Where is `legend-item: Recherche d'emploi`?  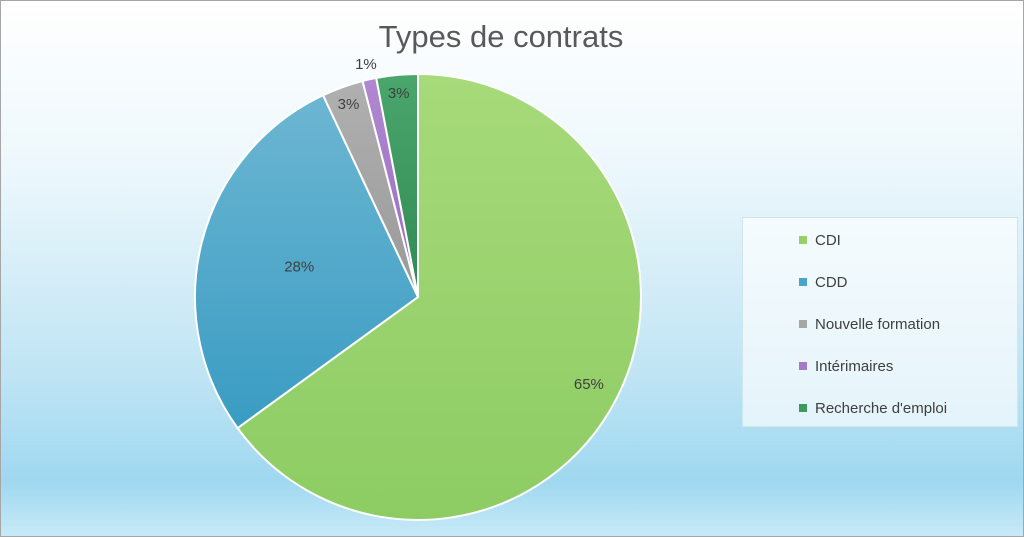 legend-item: Recherche d'emploi is located at coordinates (873, 408).